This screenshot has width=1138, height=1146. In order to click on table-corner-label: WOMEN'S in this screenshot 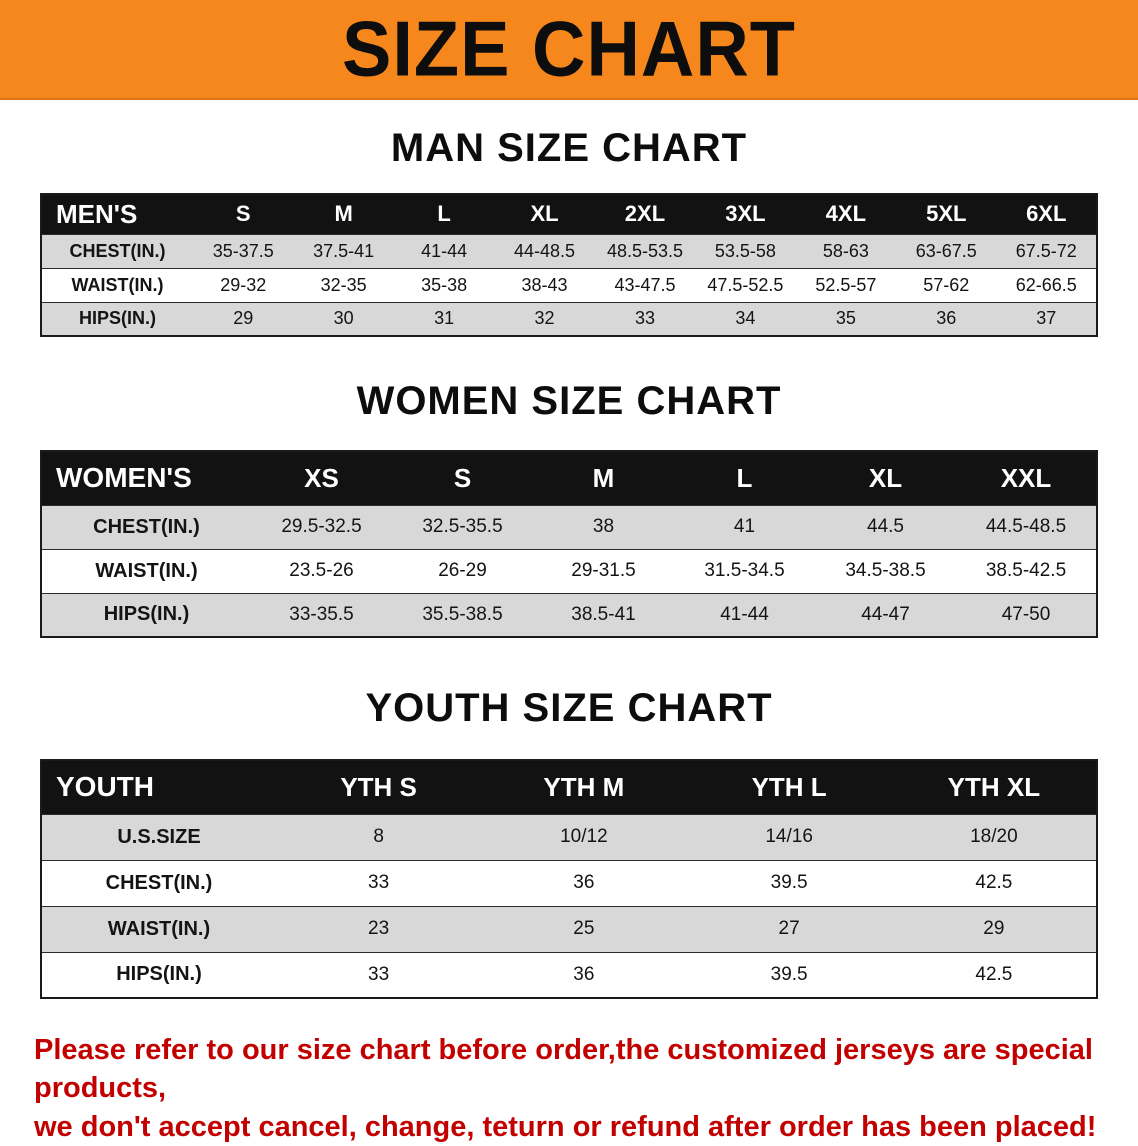, I will do `click(146, 478)`.